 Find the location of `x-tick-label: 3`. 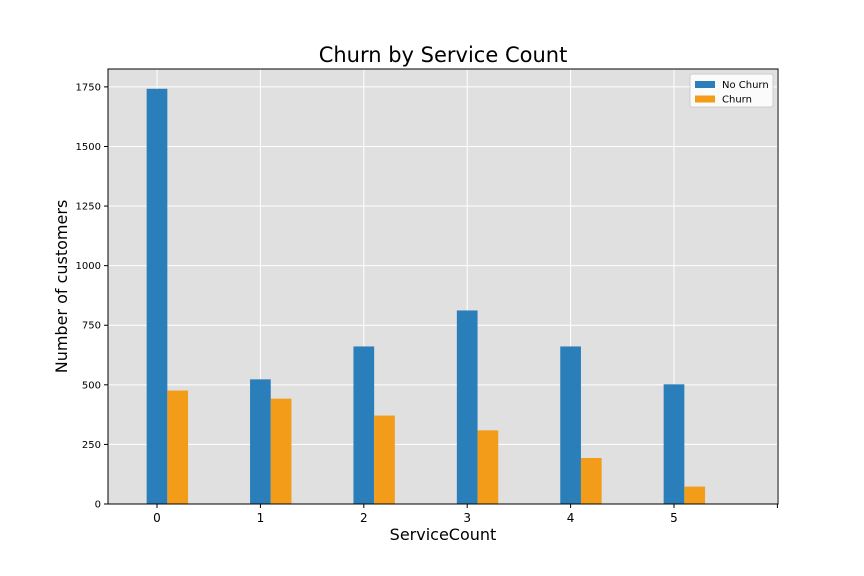

x-tick-label: 3 is located at coordinates (467, 518).